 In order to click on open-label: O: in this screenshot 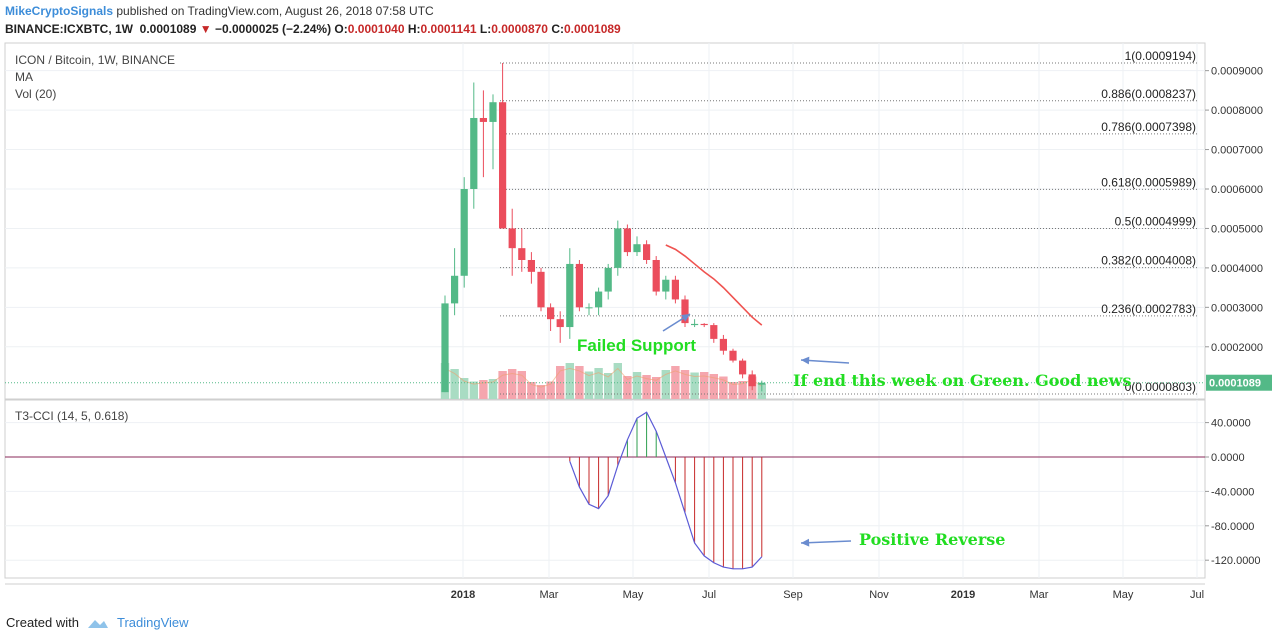, I will do `click(341, 29)`.